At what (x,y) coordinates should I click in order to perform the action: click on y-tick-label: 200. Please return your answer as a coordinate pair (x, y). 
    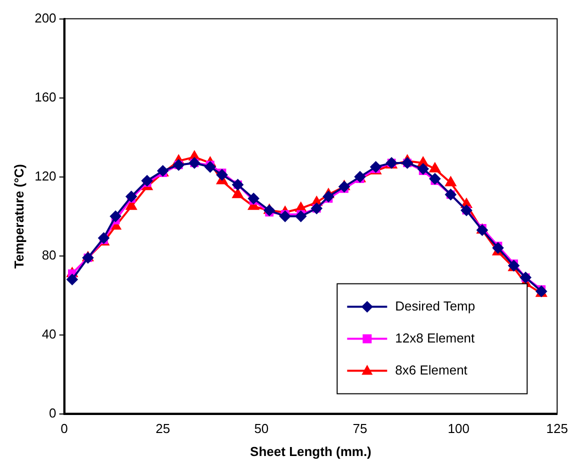
    Looking at the image, I should click on (45, 18).